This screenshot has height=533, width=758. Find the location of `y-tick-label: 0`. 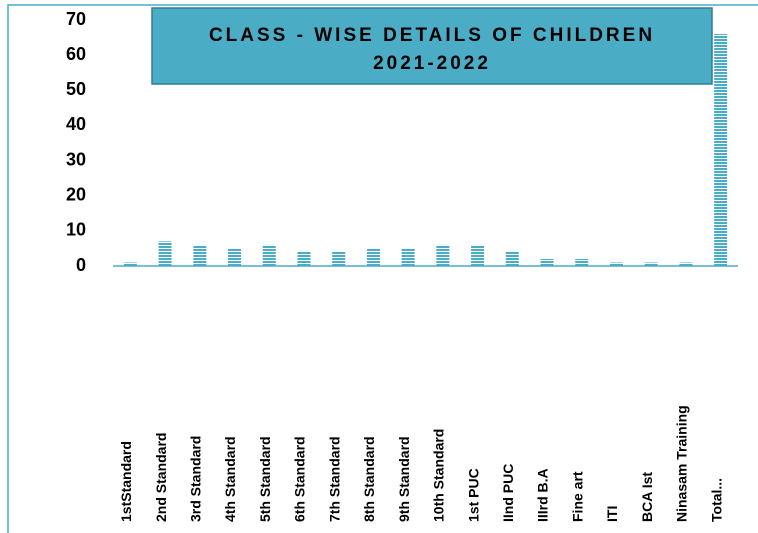

y-tick-label: 0 is located at coordinates (81, 265).